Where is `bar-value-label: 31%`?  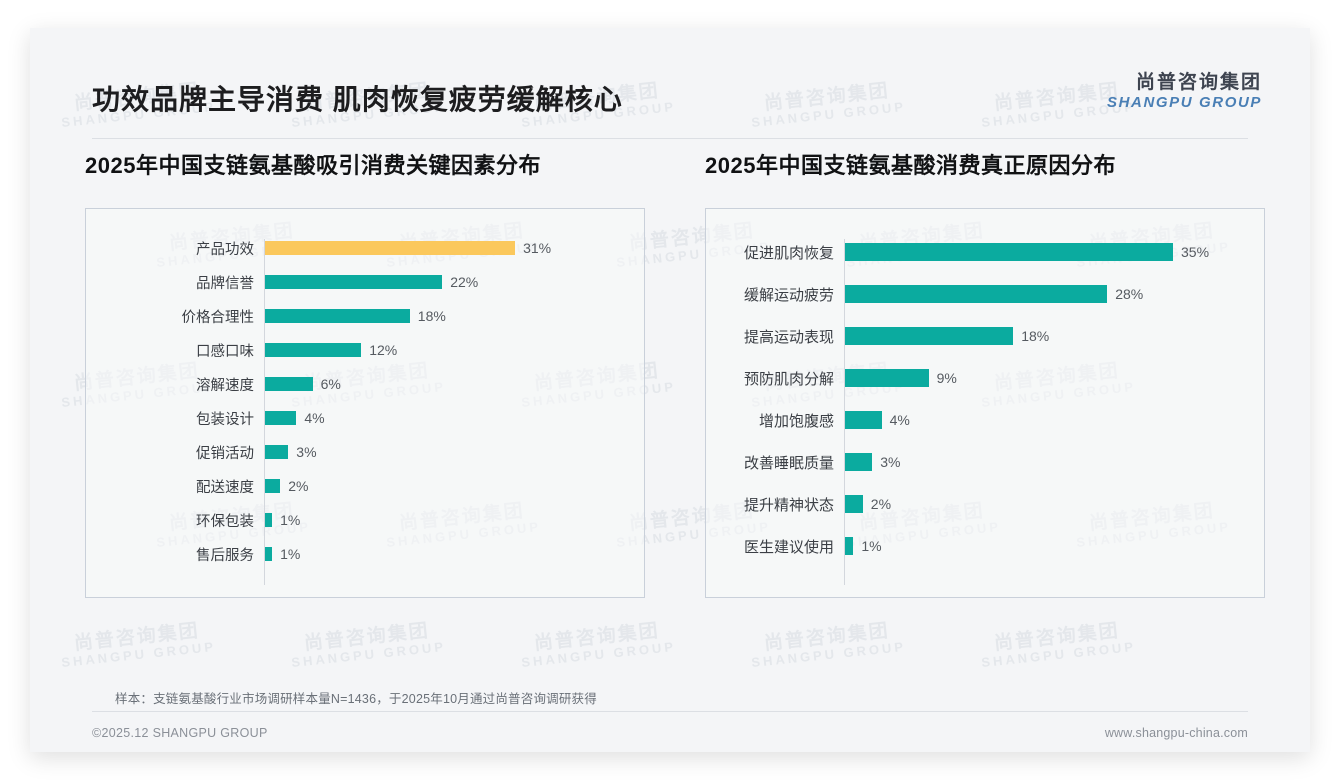 bar-value-label: 31% is located at coordinates (537, 248).